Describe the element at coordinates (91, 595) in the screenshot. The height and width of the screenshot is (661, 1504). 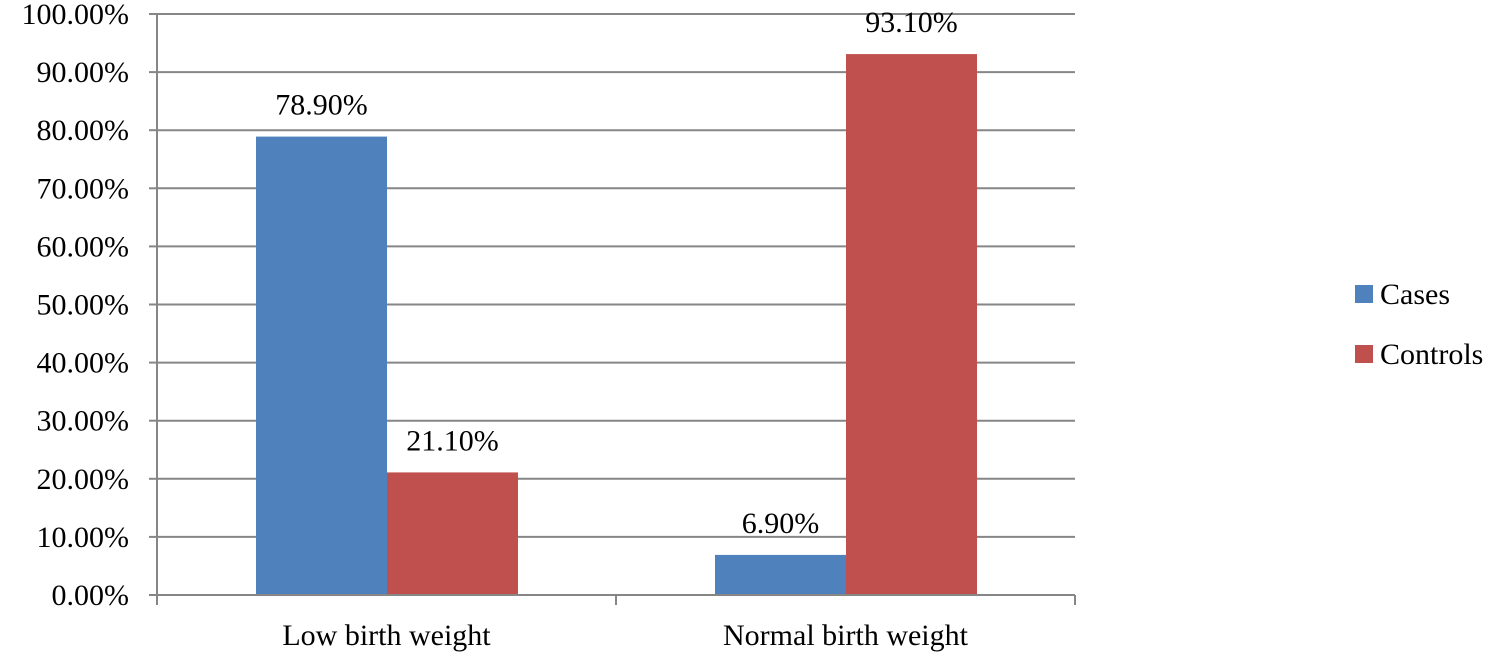
I see `y-tick-label: 0.00%` at that location.